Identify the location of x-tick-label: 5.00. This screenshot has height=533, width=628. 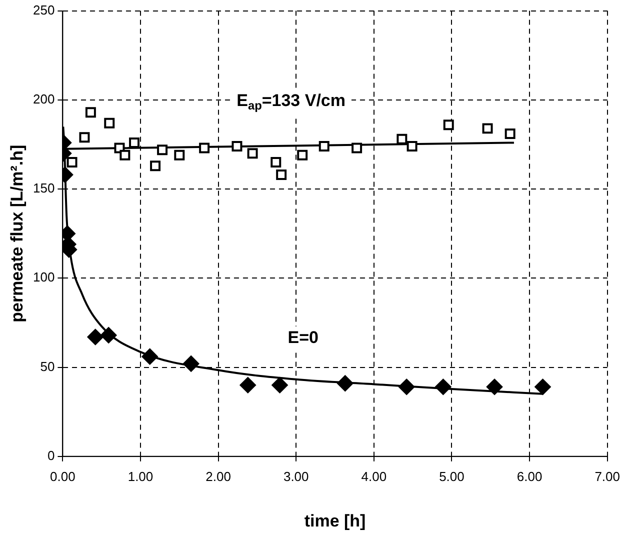
(451, 476).